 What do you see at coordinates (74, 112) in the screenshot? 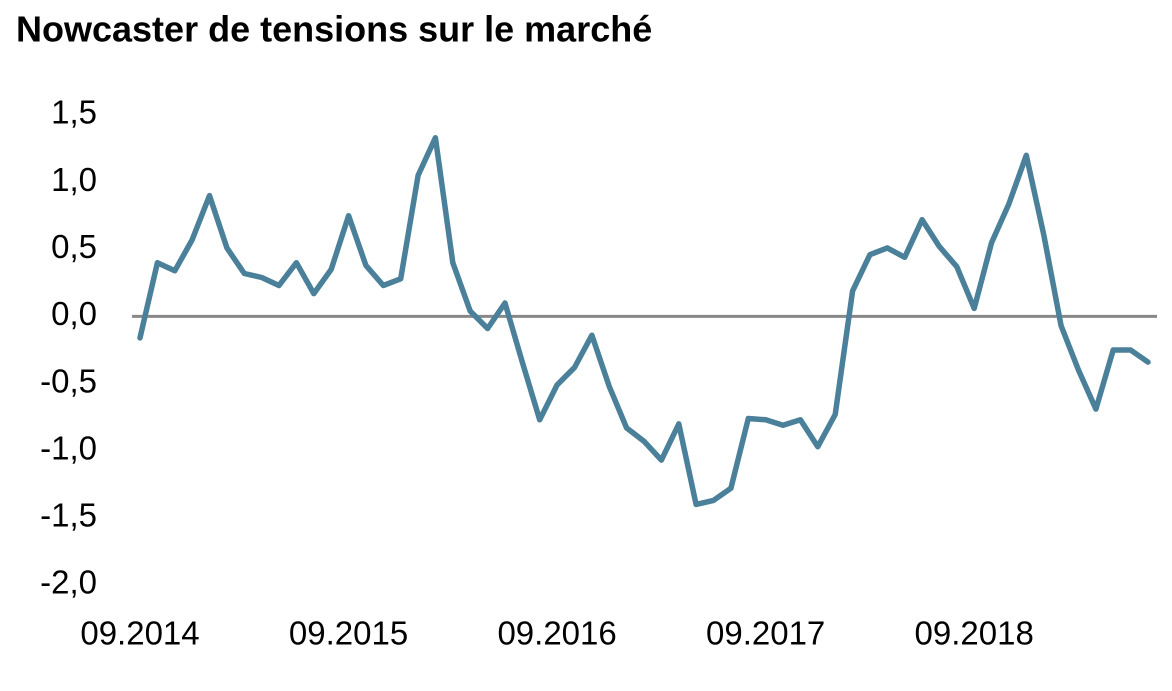
I see `y-tick-label: 1,5` at bounding box center [74, 112].